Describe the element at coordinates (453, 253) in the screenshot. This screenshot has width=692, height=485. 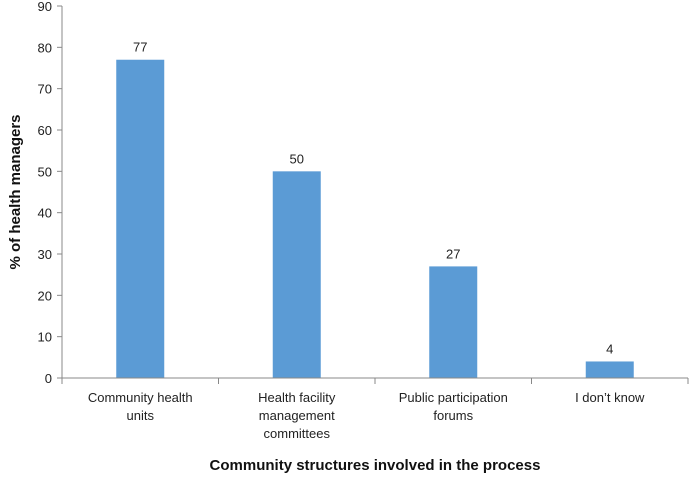
I see `data-label: 27` at that location.